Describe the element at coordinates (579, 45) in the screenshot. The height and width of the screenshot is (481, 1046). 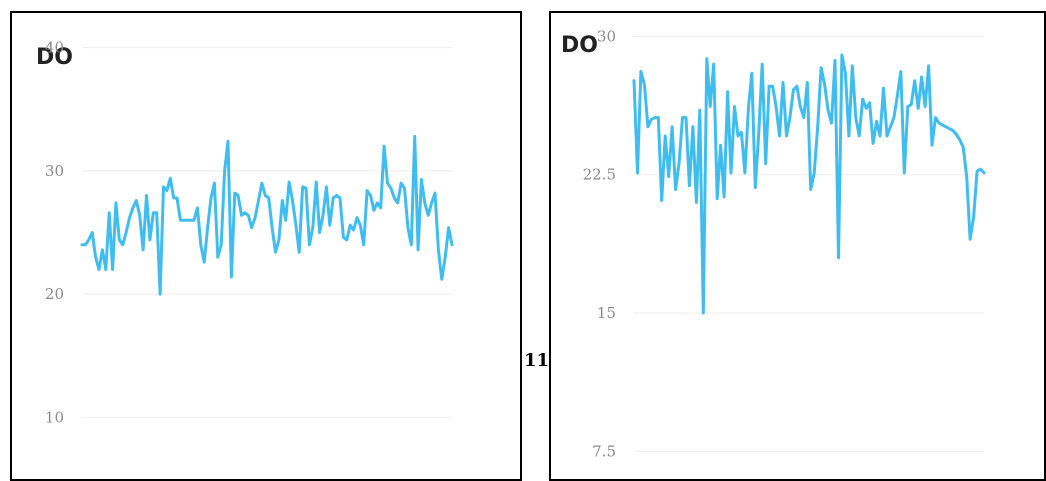
I see `chart-title-right: DO` at that location.